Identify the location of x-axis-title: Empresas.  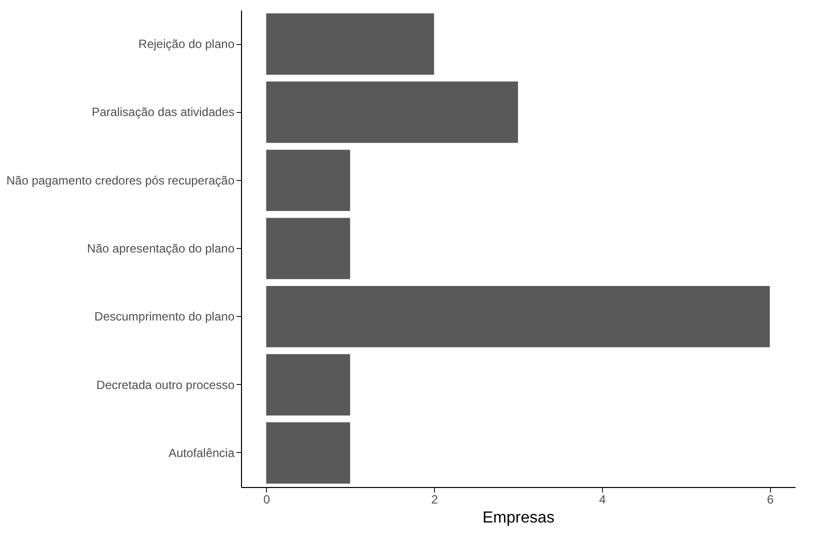
(518, 518).